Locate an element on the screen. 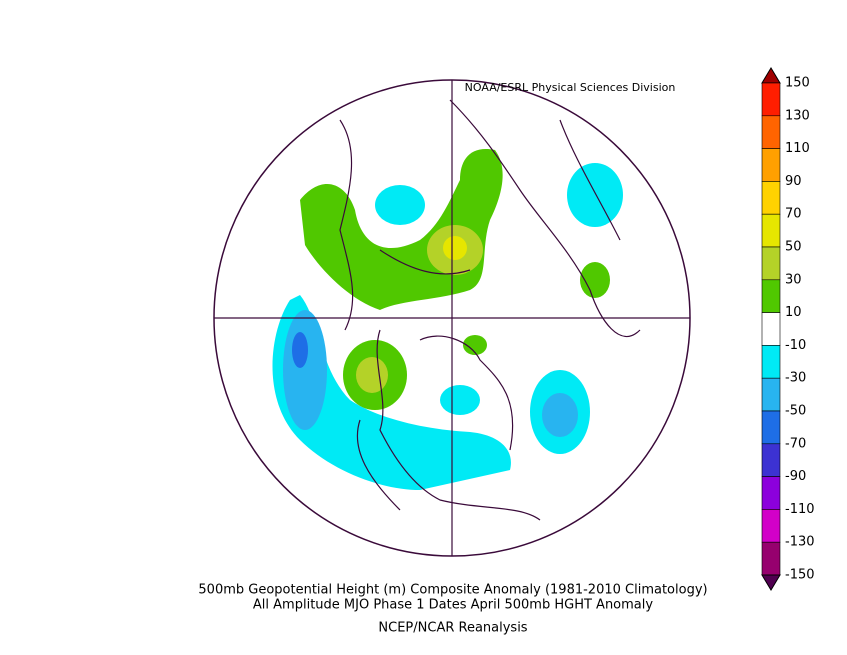 The height and width of the screenshot is (655, 847). colorbar-label: -90 is located at coordinates (795, 476).